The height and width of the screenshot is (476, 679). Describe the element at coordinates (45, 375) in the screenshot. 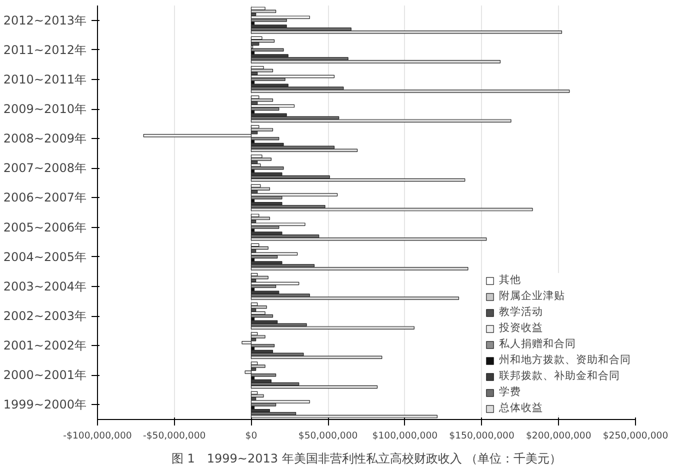

I see `y-tick-label: 2000~2001年` at that location.